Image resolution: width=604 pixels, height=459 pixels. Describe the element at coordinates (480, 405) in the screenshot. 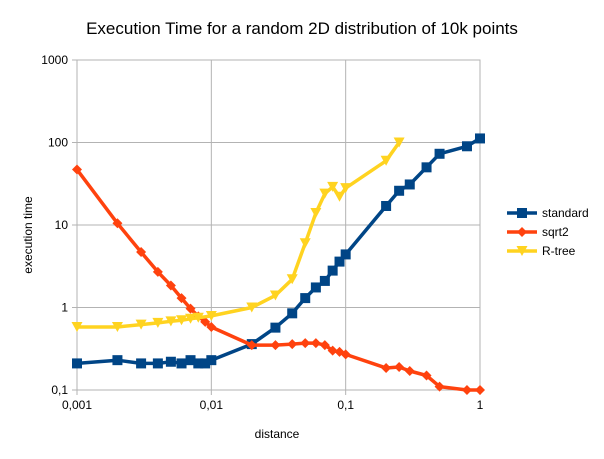

I see `x-tick-label: 1` at that location.